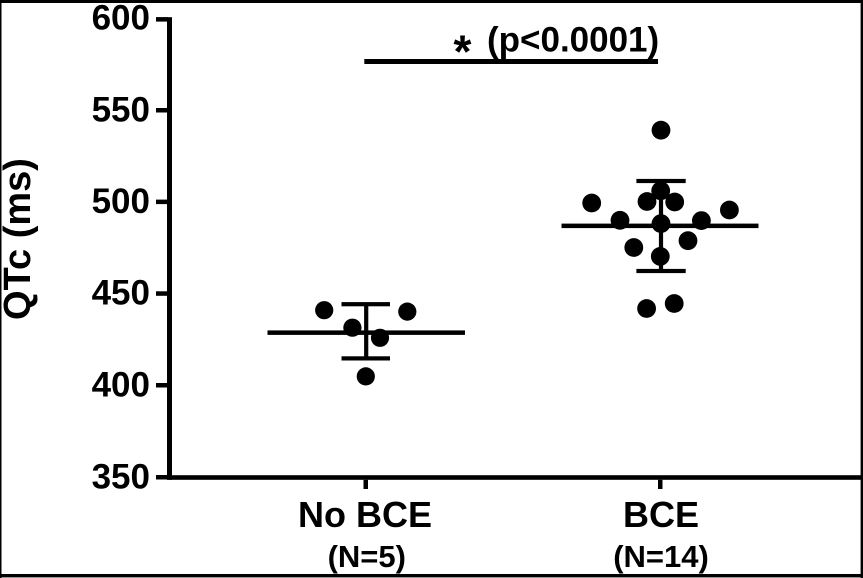  What do you see at coordinates (121, 293) in the screenshot?
I see `svg-text: 450` at bounding box center [121, 293].